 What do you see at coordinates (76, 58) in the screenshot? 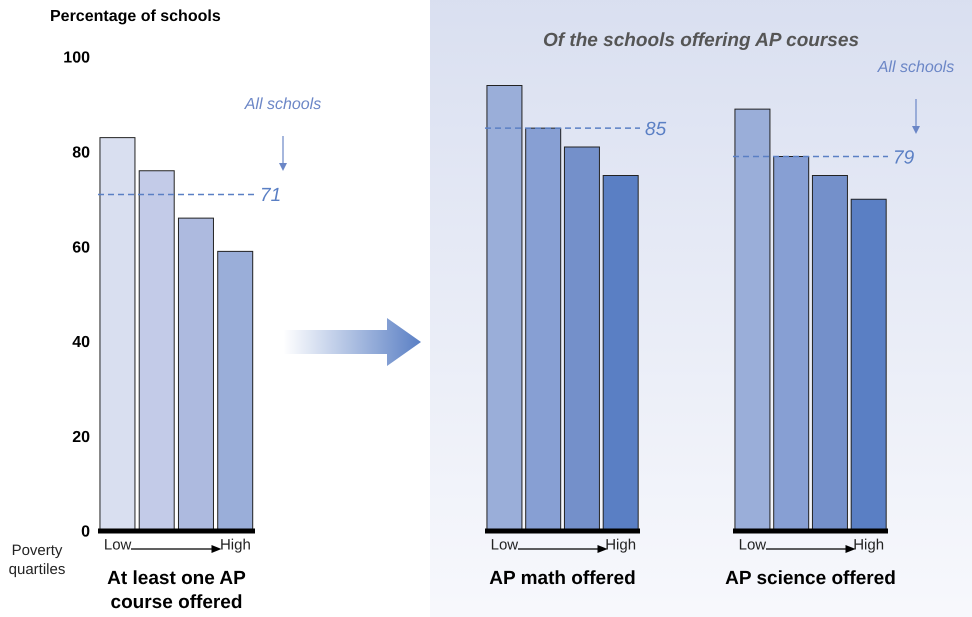
I see `y-tick-label: 100` at bounding box center [76, 58].